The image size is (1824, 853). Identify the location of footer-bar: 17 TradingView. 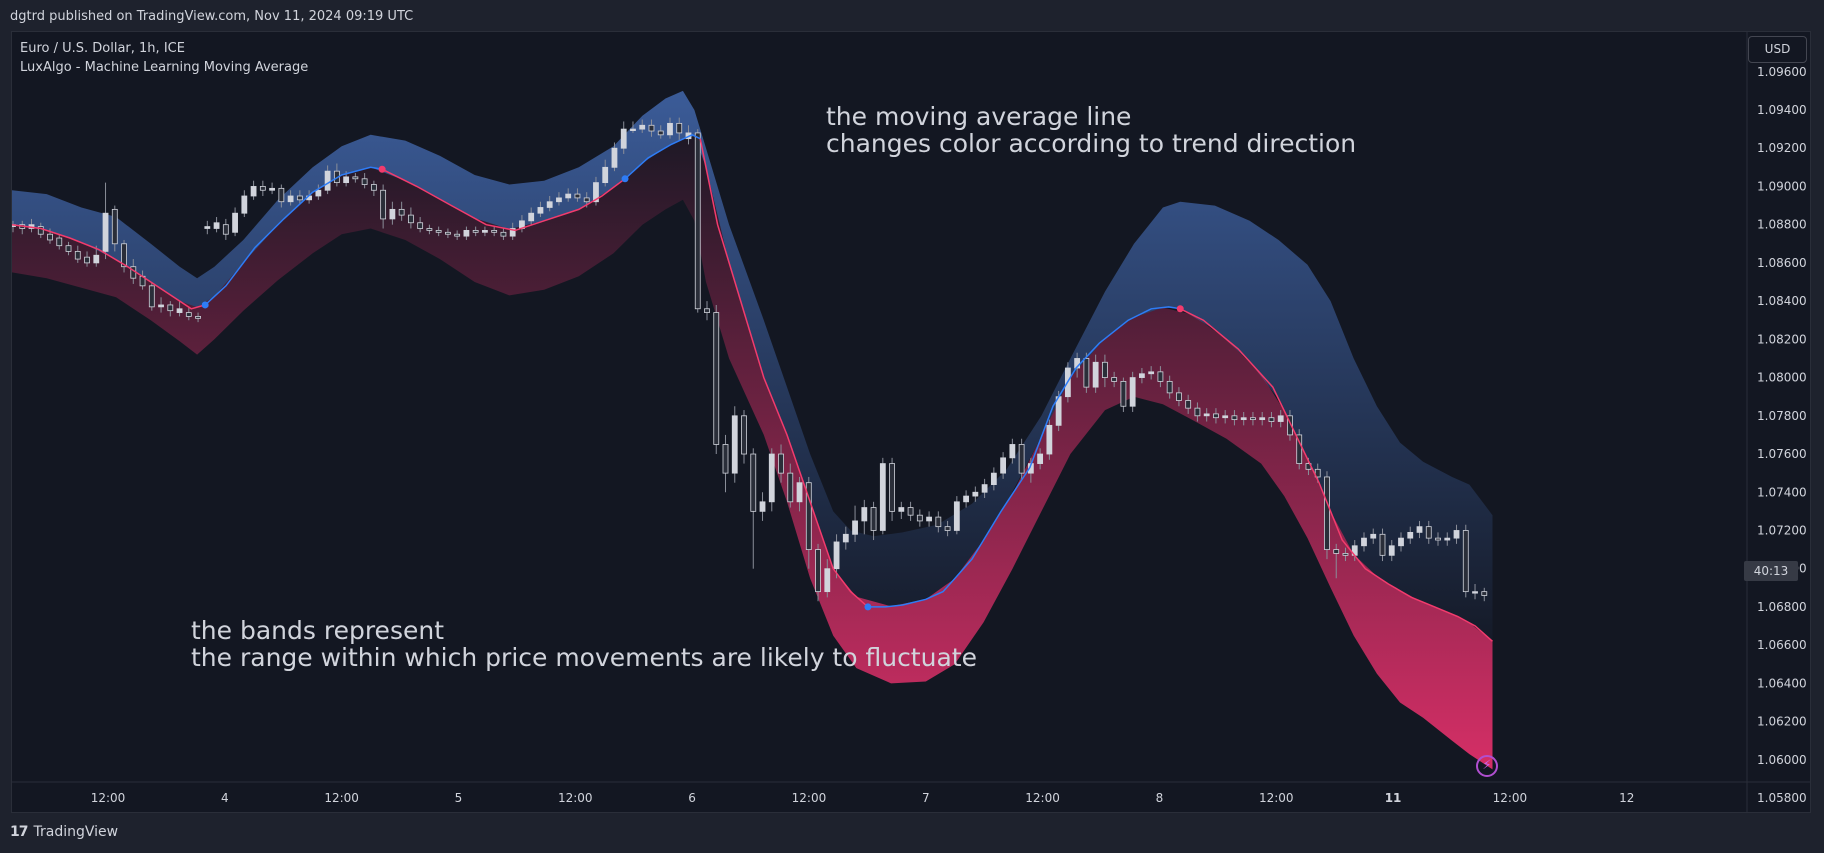
(912, 833).